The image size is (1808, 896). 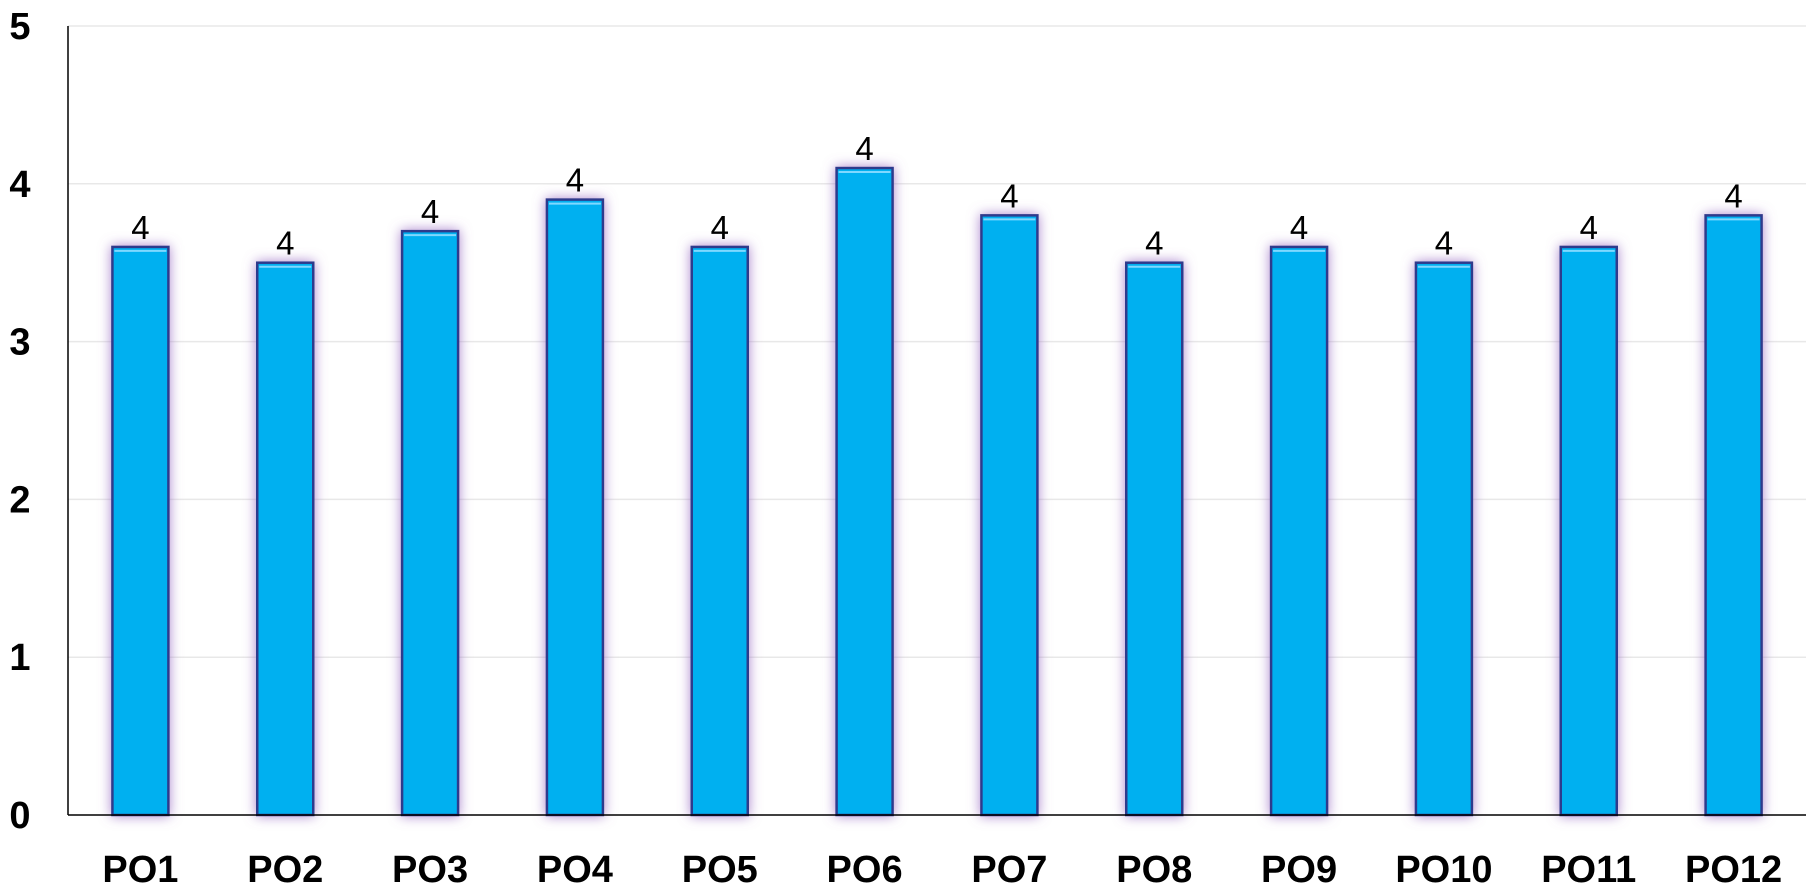 What do you see at coordinates (864, 148) in the screenshot?
I see `data-label-po6: 4` at bounding box center [864, 148].